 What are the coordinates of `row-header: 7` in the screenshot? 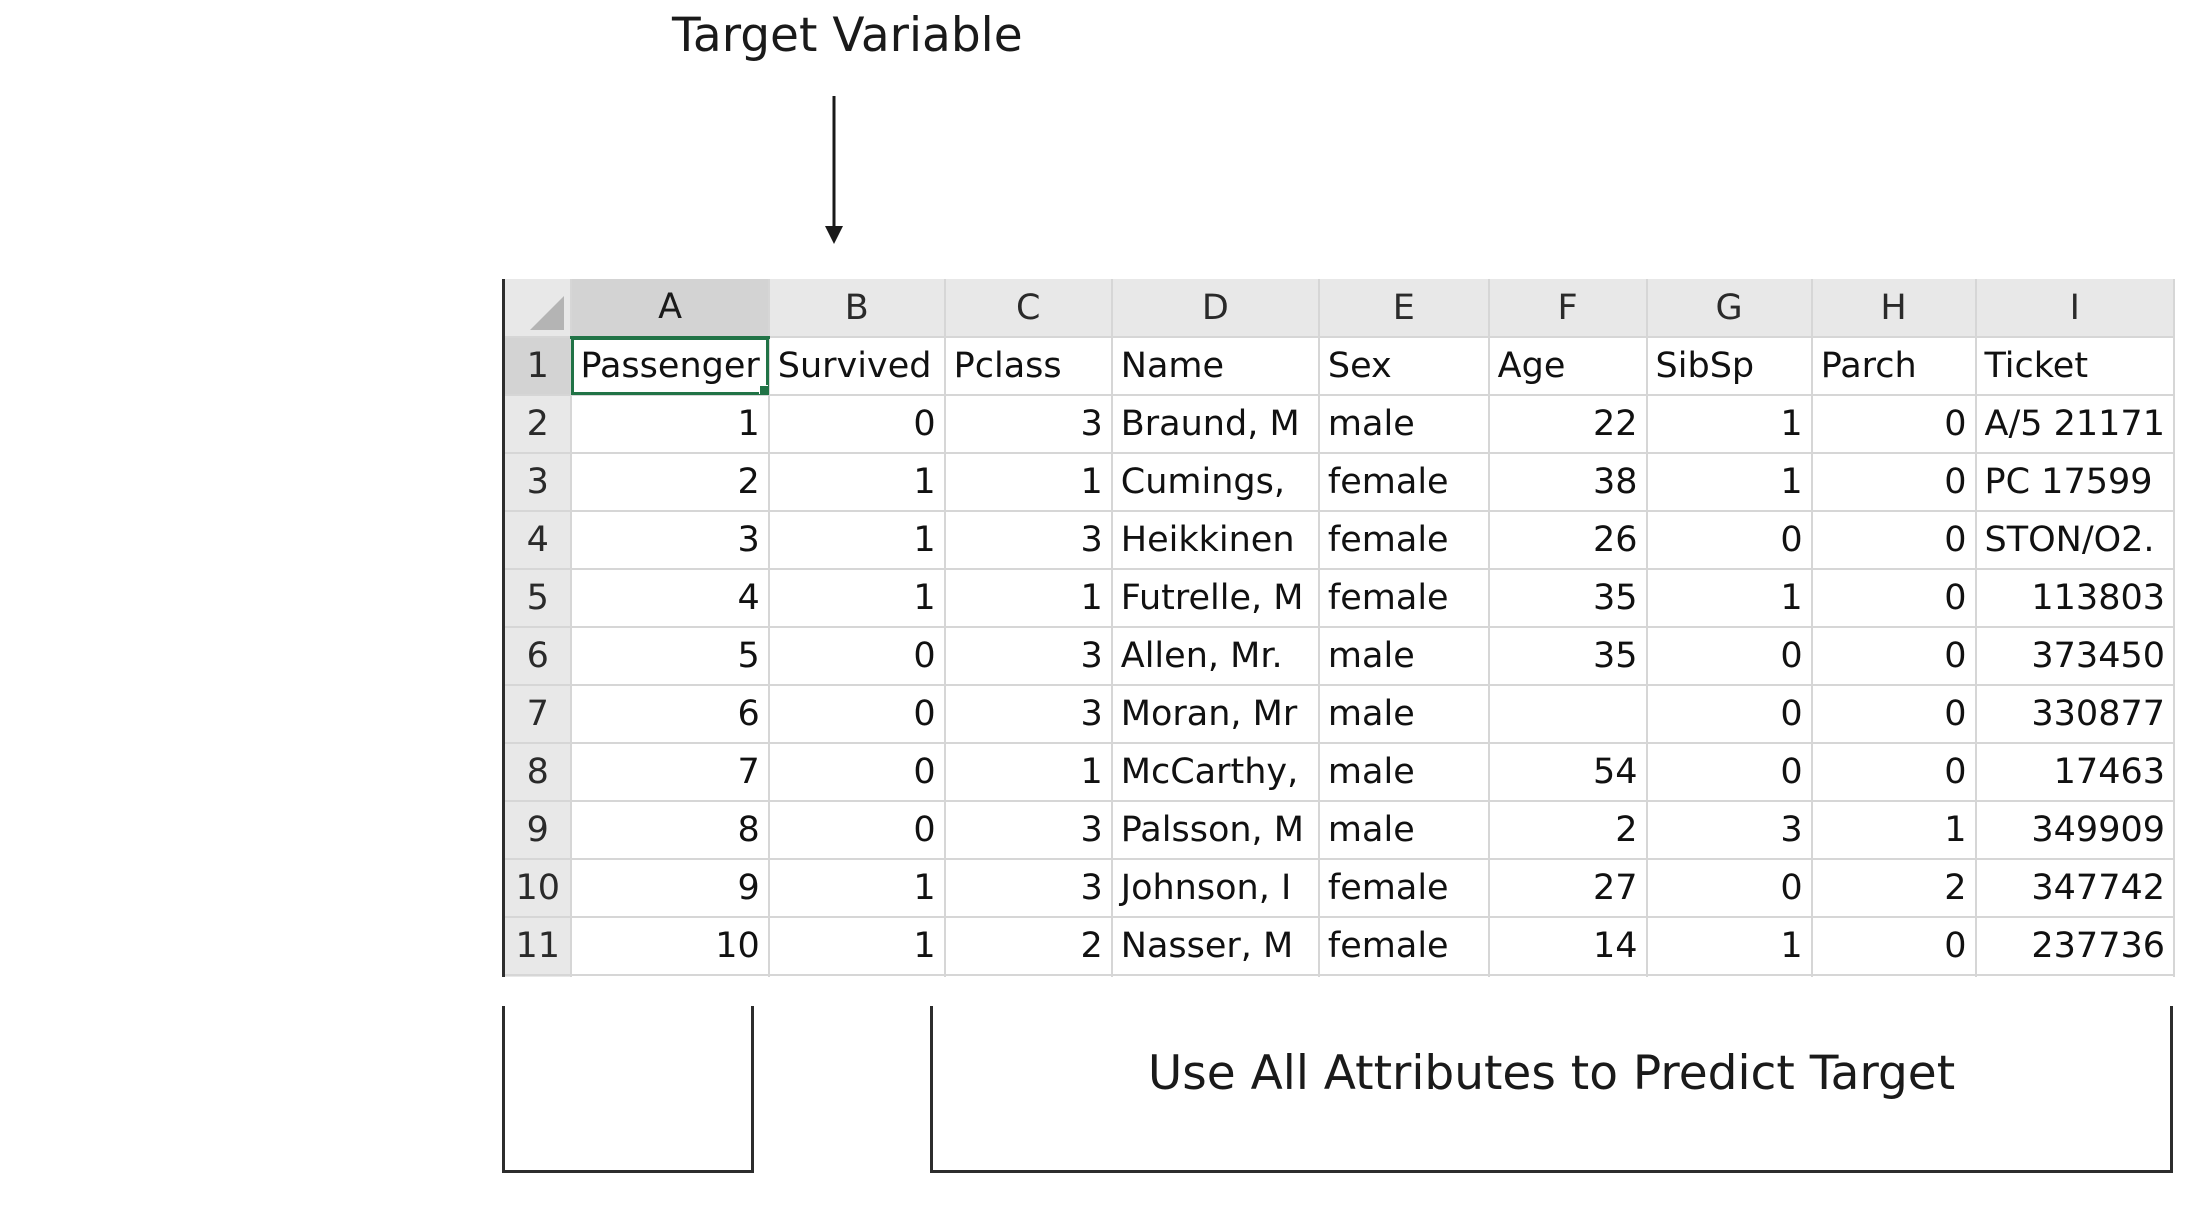 It's located at (539, 714).